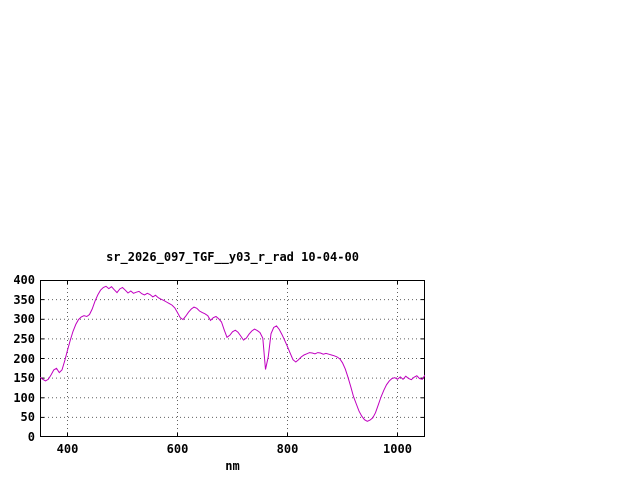 The height and width of the screenshot is (480, 640). Describe the element at coordinates (24, 358) in the screenshot. I see `y-tick-label: 200` at that location.